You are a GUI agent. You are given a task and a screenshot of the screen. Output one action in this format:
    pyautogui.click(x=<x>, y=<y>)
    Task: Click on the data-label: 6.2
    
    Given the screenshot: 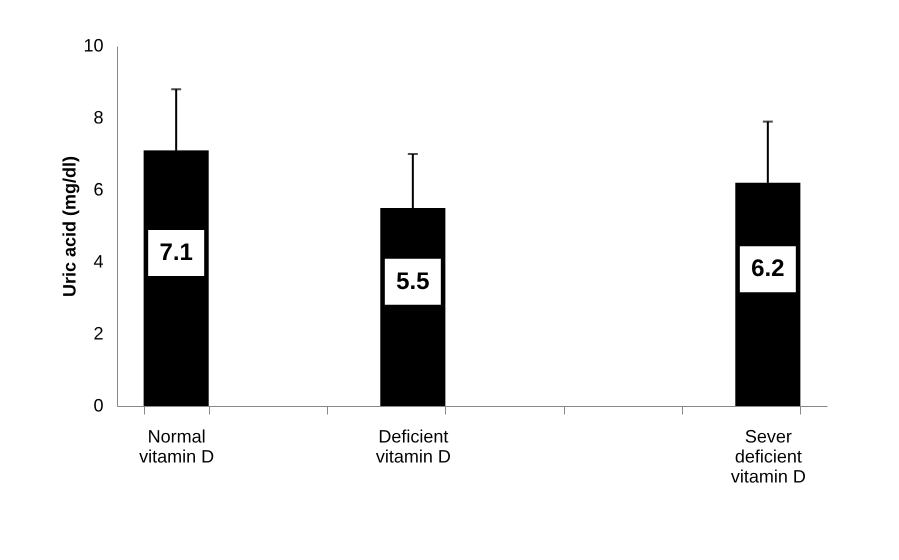 What is the action you would take?
    pyautogui.click(x=768, y=268)
    